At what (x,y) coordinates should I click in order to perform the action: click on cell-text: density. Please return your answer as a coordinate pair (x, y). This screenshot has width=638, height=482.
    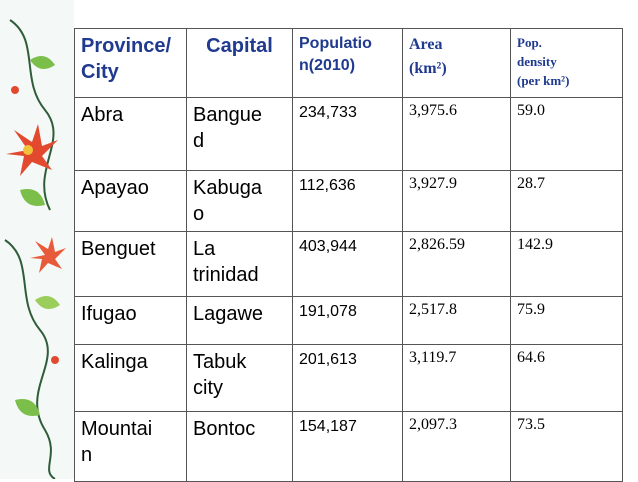
    Looking at the image, I should click on (537, 61).